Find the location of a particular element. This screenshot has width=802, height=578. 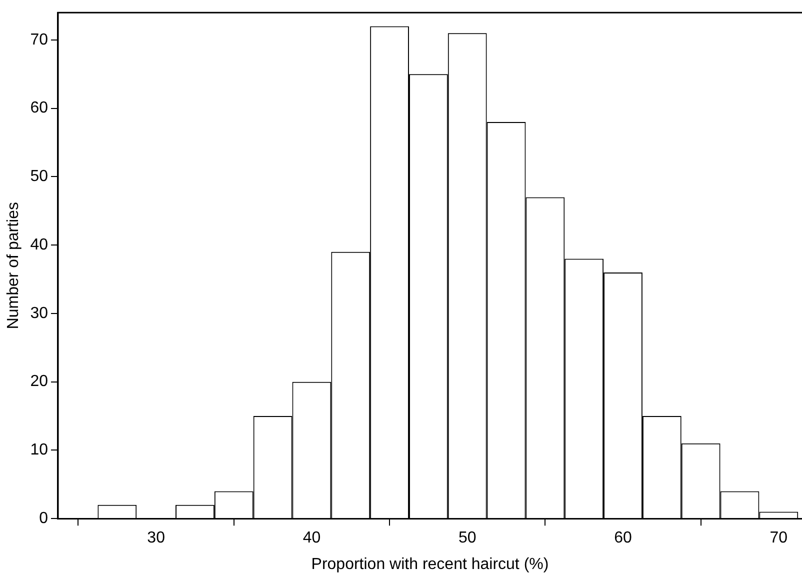

x-tick-label: 30 is located at coordinates (156, 538).